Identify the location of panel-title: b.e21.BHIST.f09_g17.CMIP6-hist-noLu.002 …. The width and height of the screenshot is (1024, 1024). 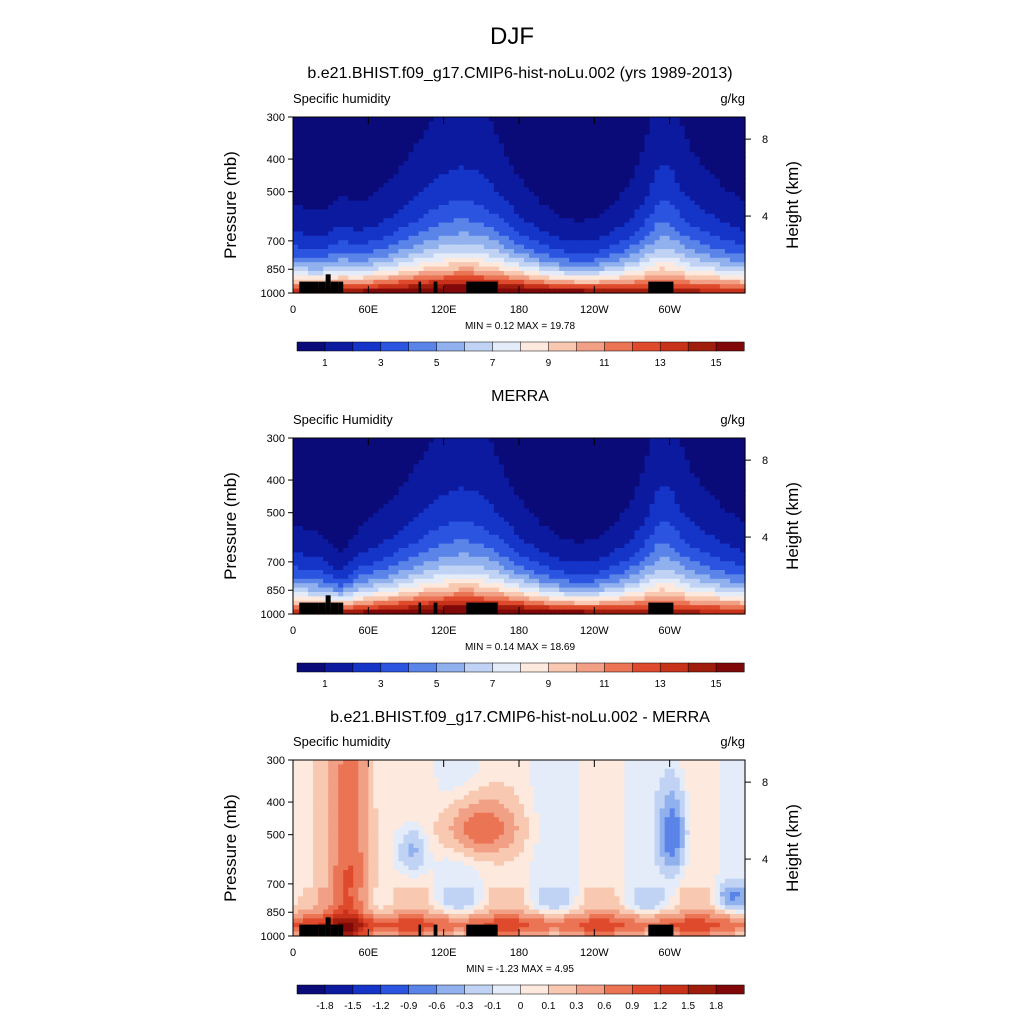
(520, 717).